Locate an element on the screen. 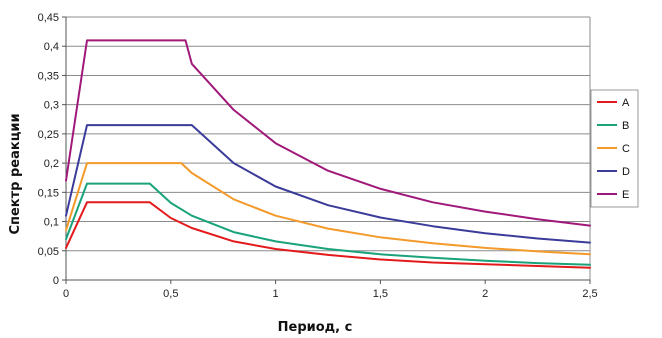 This screenshot has height=338, width=662. legend-label-c: C is located at coordinates (626, 149).